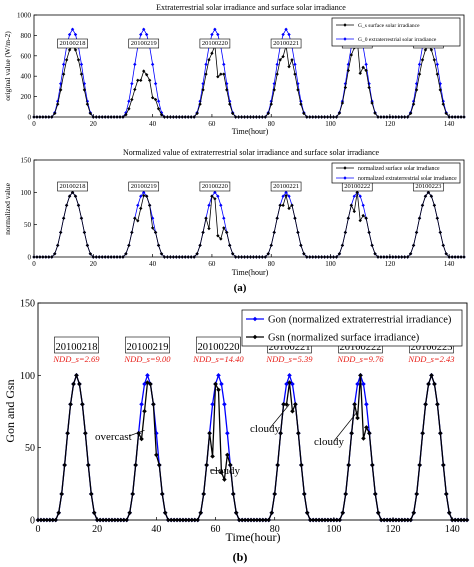 The width and height of the screenshot is (474, 567). Describe the element at coordinates (156, 529) in the screenshot. I see `x-tick-label: 40` at that location.